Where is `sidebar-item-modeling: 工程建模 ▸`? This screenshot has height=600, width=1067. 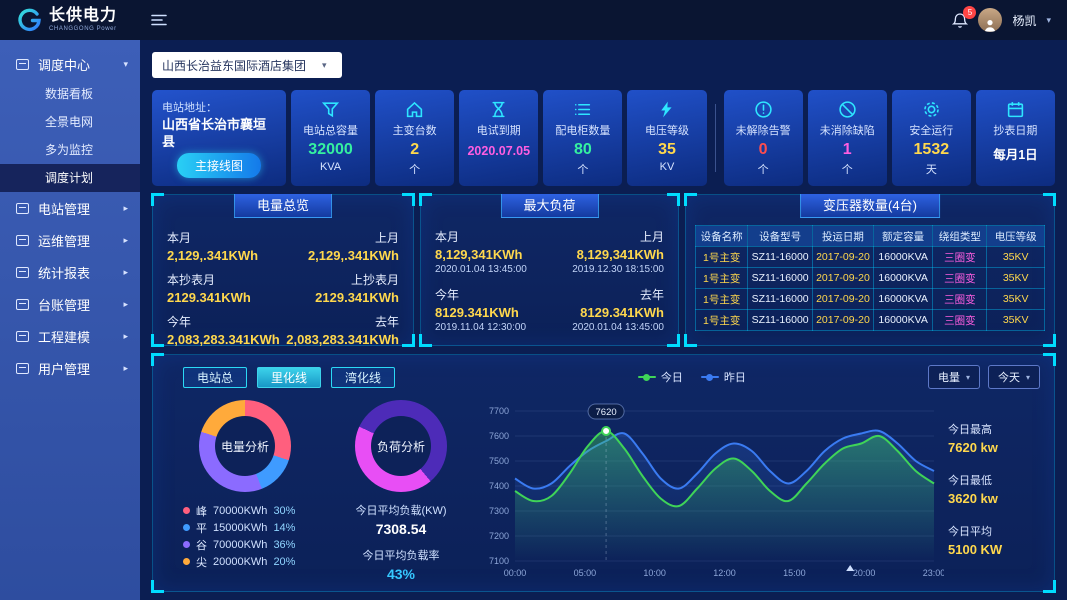 sidebar-item-modeling: 工程建模 ▸ is located at coordinates (70, 336).